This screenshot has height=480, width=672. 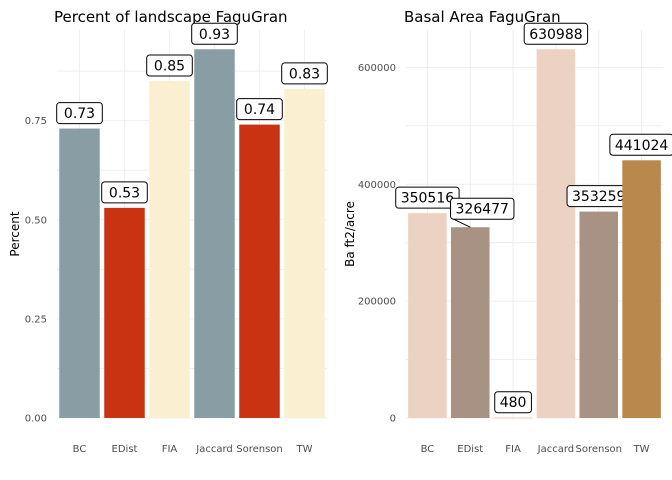 What do you see at coordinates (427, 315) in the screenshot?
I see `basal-area-bar-bc` at bounding box center [427, 315].